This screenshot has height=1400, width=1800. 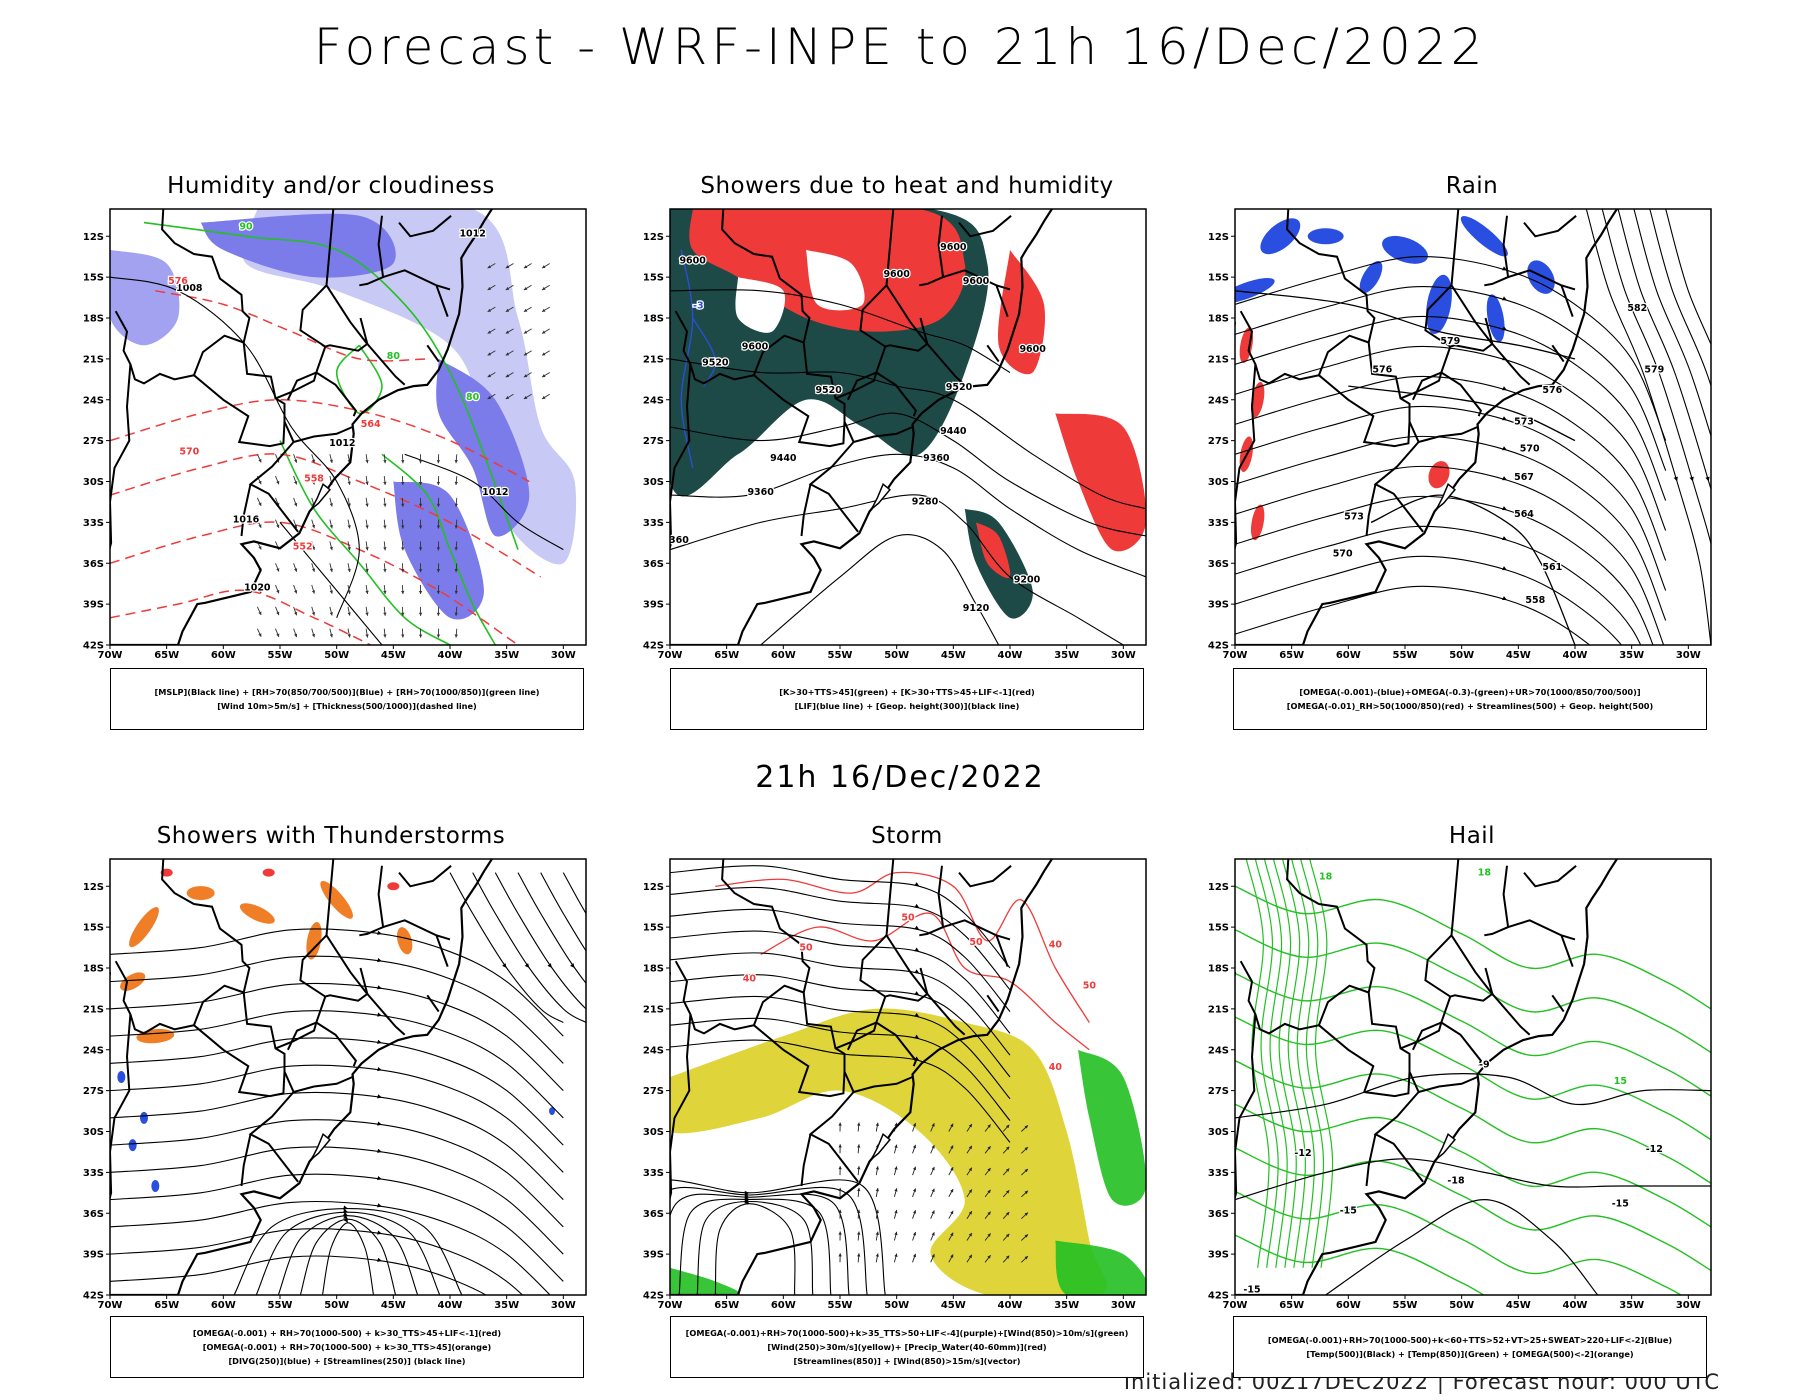 I want to click on temp500-contour, so click(x=1462, y=1246).